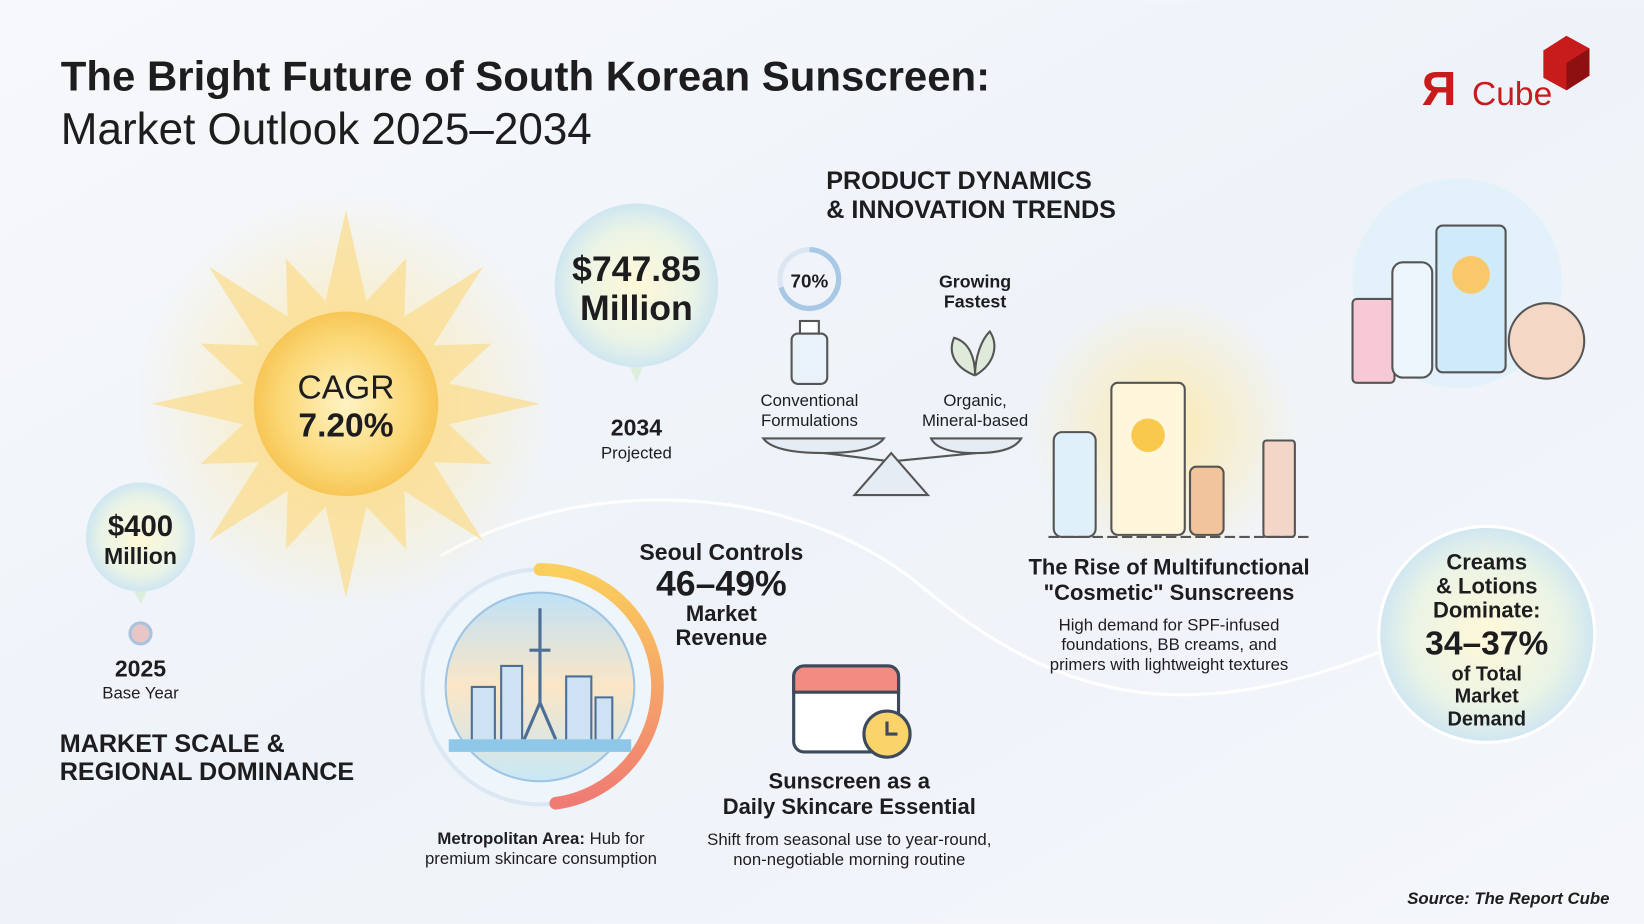 The height and width of the screenshot is (924, 1644). What do you see at coordinates (636, 269) in the screenshot?
I see `projection-value: $747.85` at bounding box center [636, 269].